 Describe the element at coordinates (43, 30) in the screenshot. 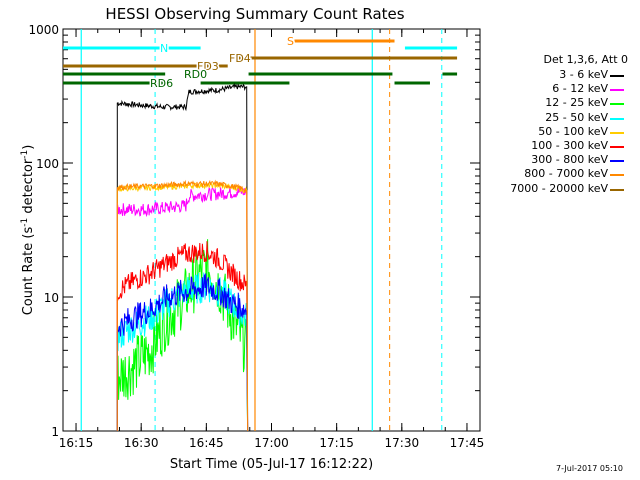

I see `y-tick-label: 1000` at that location.